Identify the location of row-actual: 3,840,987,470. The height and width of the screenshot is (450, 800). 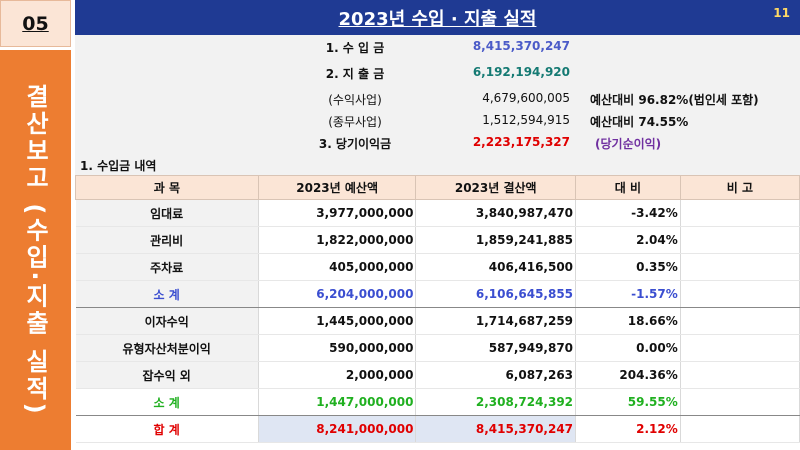
(496, 213).